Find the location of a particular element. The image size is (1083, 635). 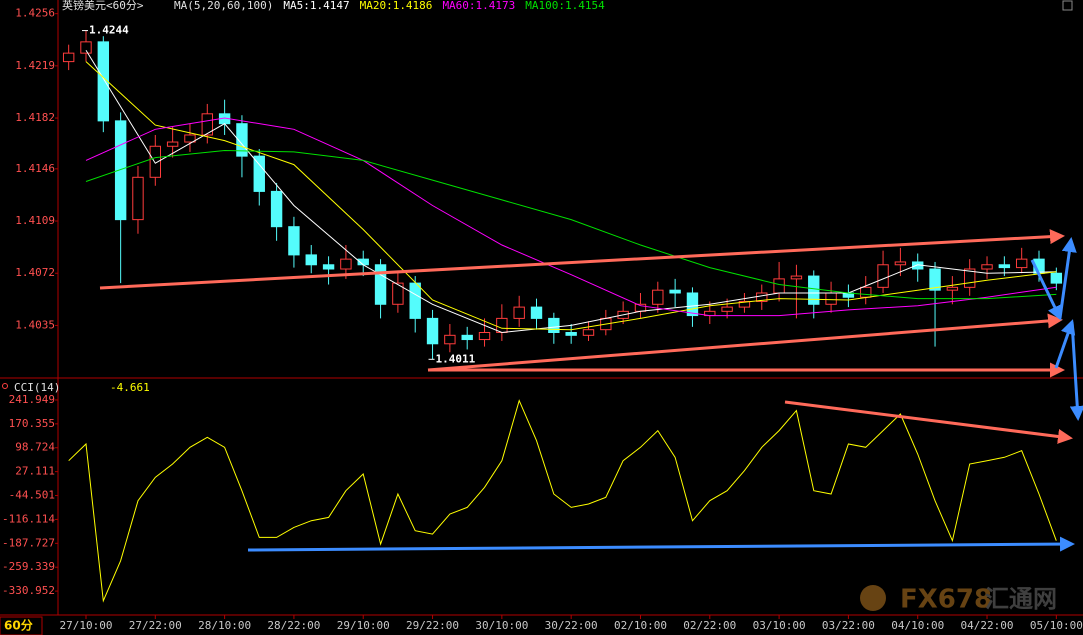

y-tick-label: 1.4219 is located at coordinates (35, 65).